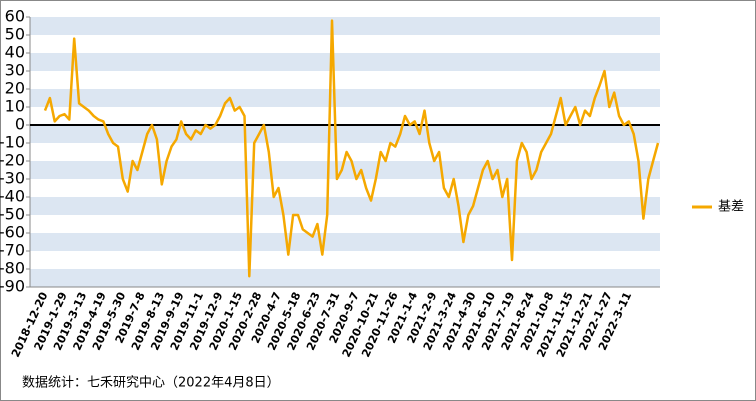 This screenshot has width=756, height=401. What do you see at coordinates (12, 268) in the screenshot?
I see `y-tick-label: -80` at bounding box center [12, 268].